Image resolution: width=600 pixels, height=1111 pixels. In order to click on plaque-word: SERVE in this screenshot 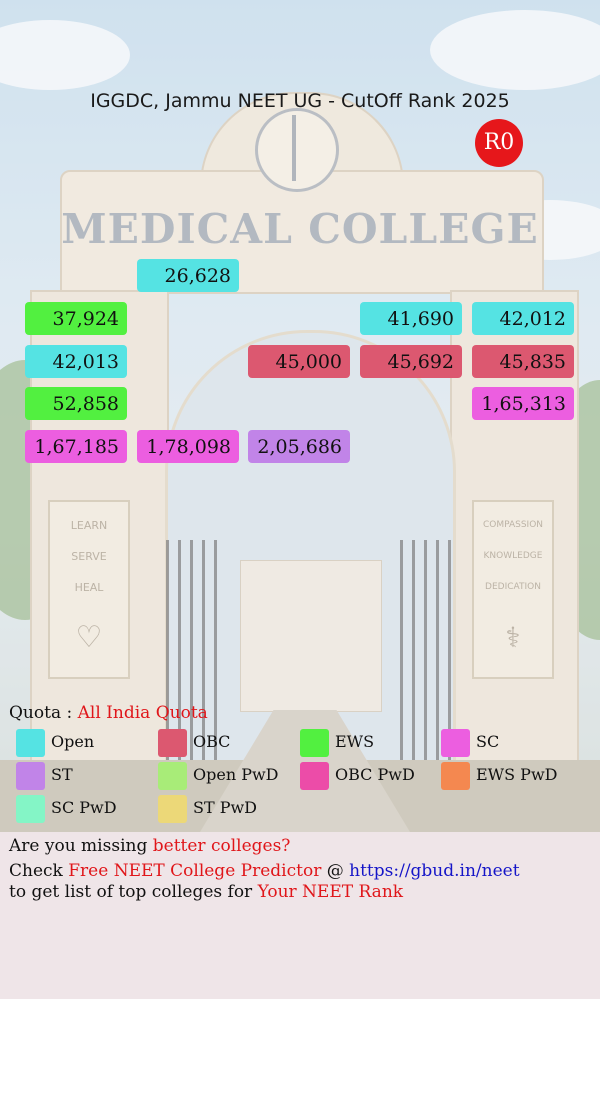, I will do `click(89, 556)`.